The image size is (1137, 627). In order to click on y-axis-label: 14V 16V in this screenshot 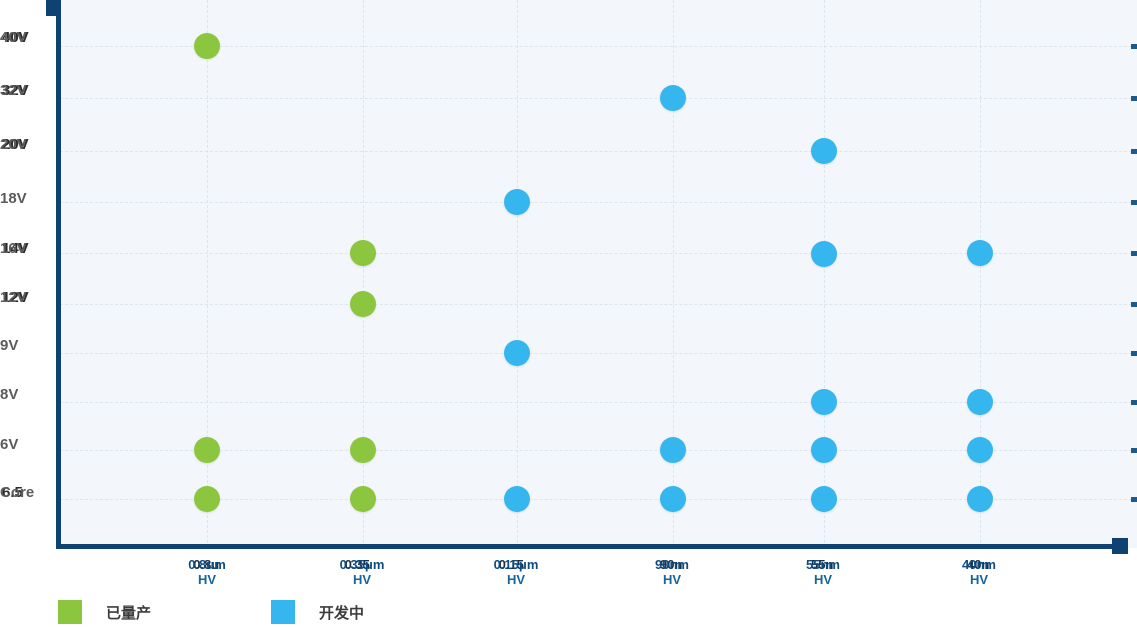, I will do `click(26, 249)`.